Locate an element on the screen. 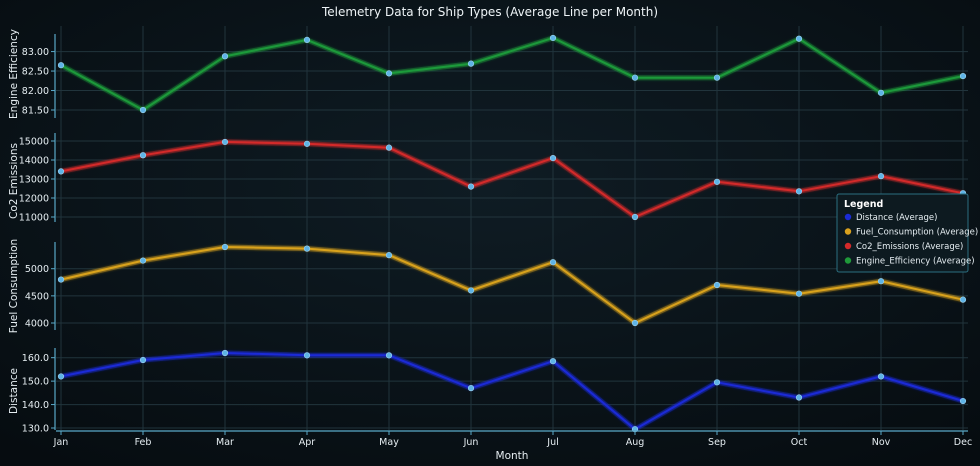 The image size is (980, 466). legend-entry: Fuel_Consumption (Average) is located at coordinates (917, 233).